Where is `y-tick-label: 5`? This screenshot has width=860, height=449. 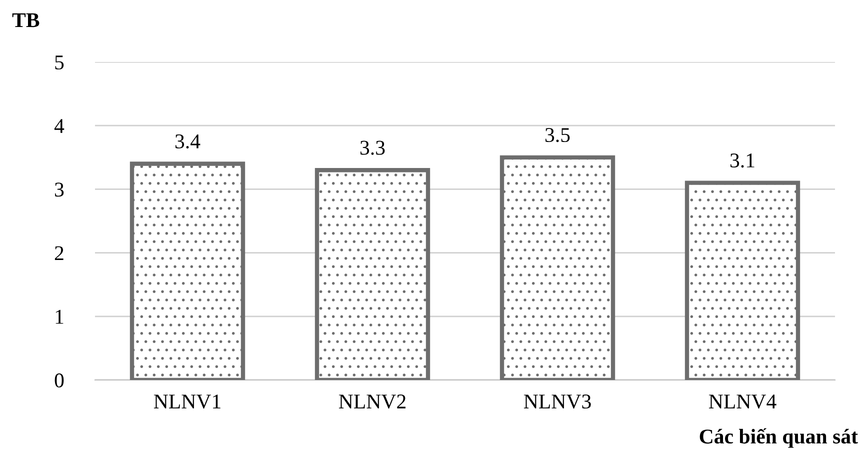
y-tick-label: 5 is located at coordinates (59, 63).